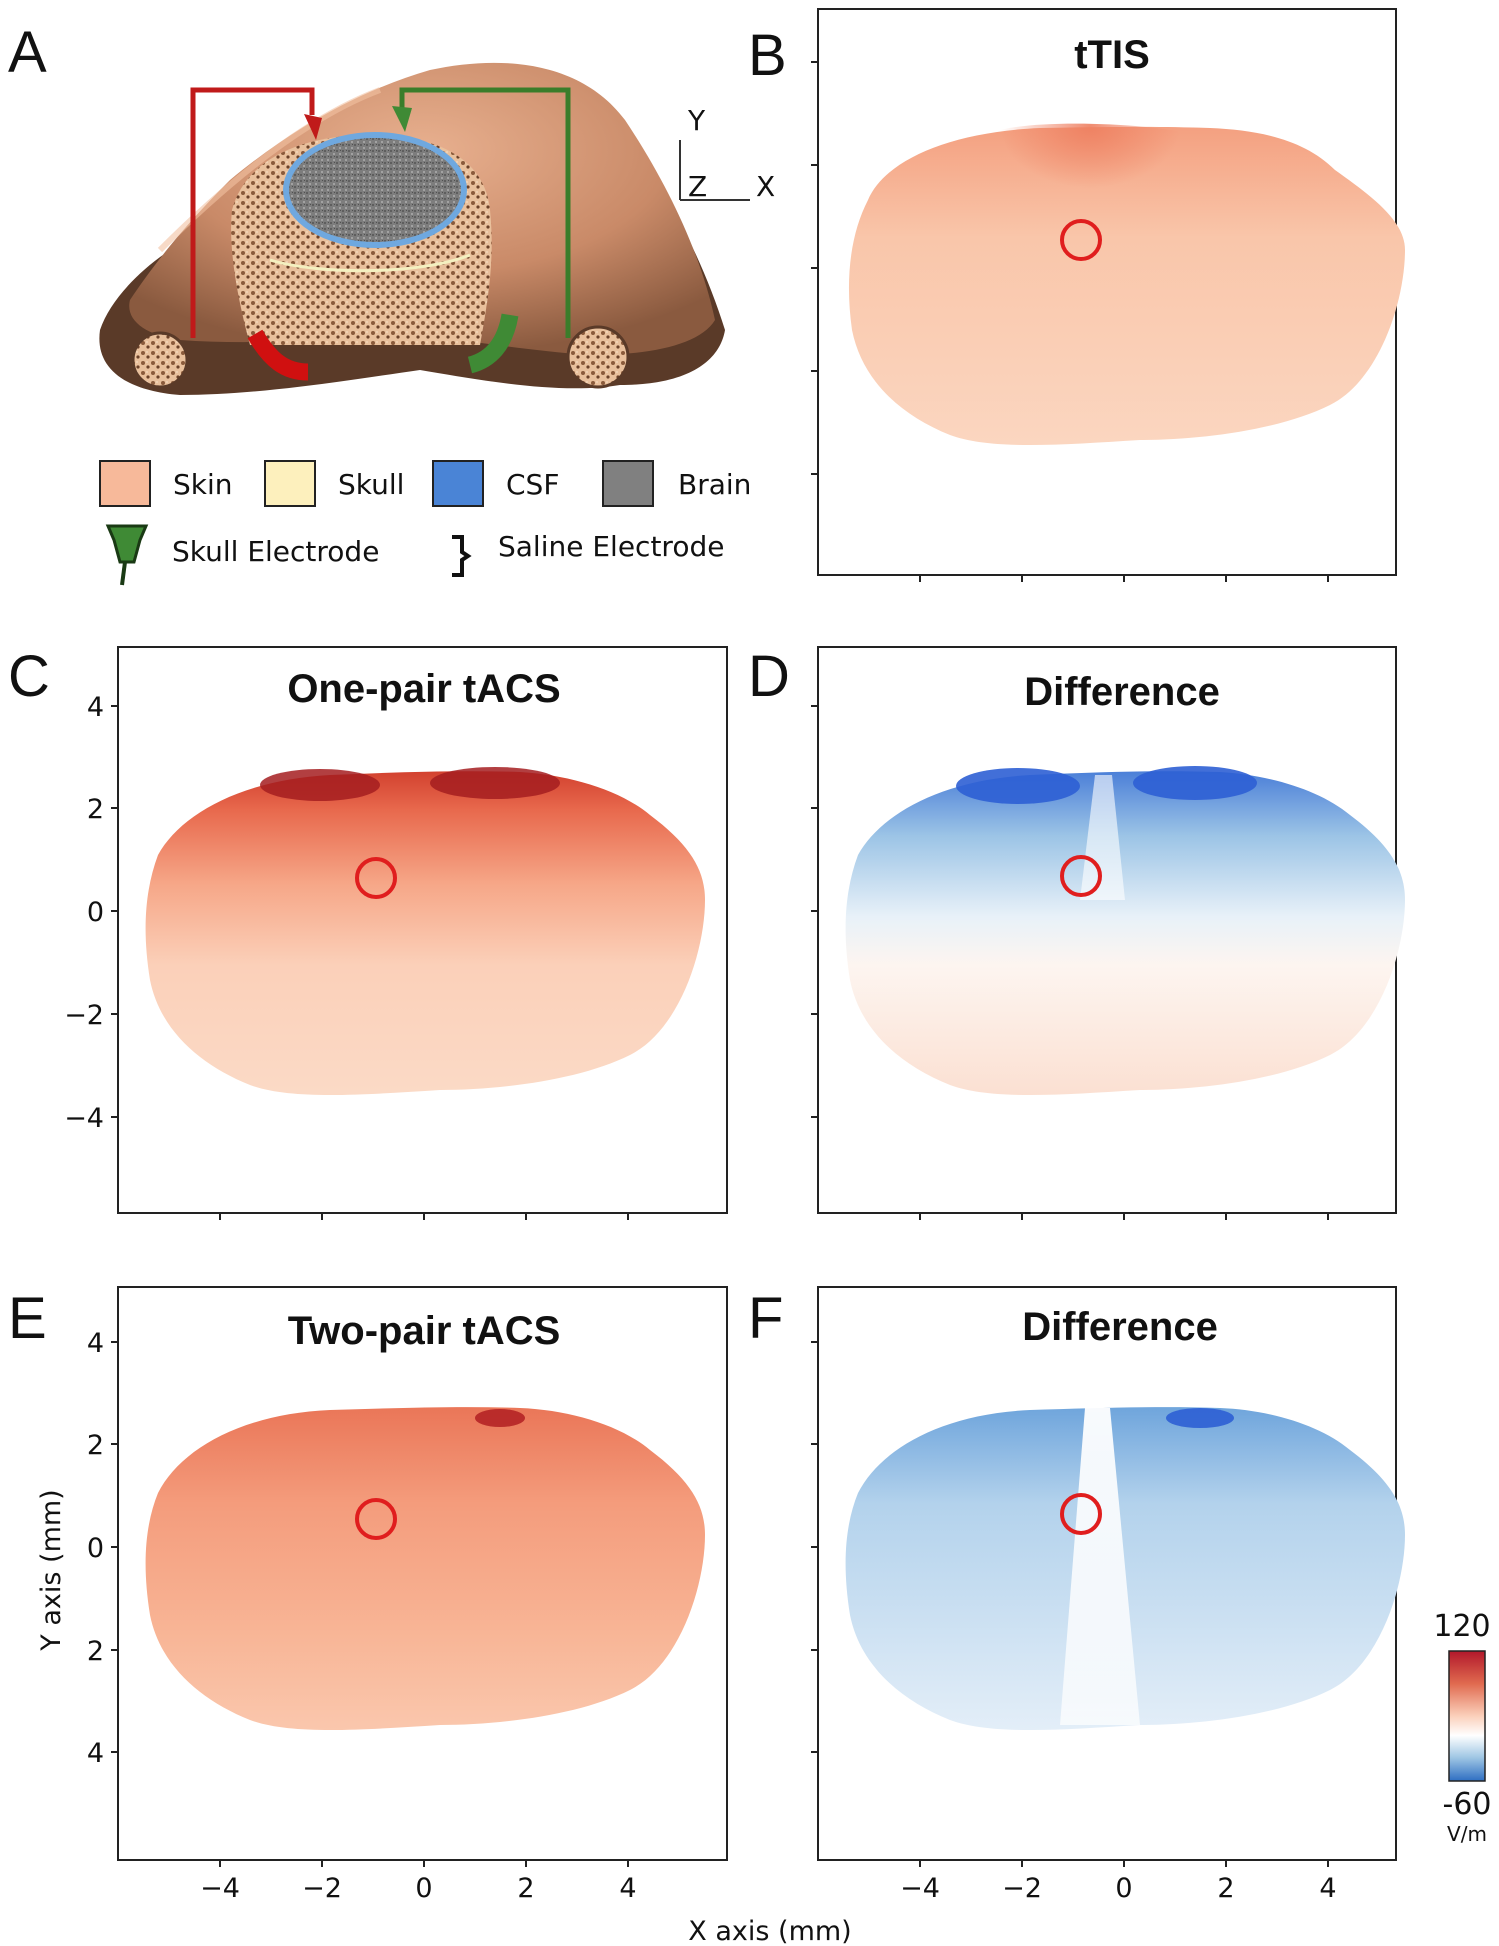  I want to click on field-map-d, so click(1125, 930).